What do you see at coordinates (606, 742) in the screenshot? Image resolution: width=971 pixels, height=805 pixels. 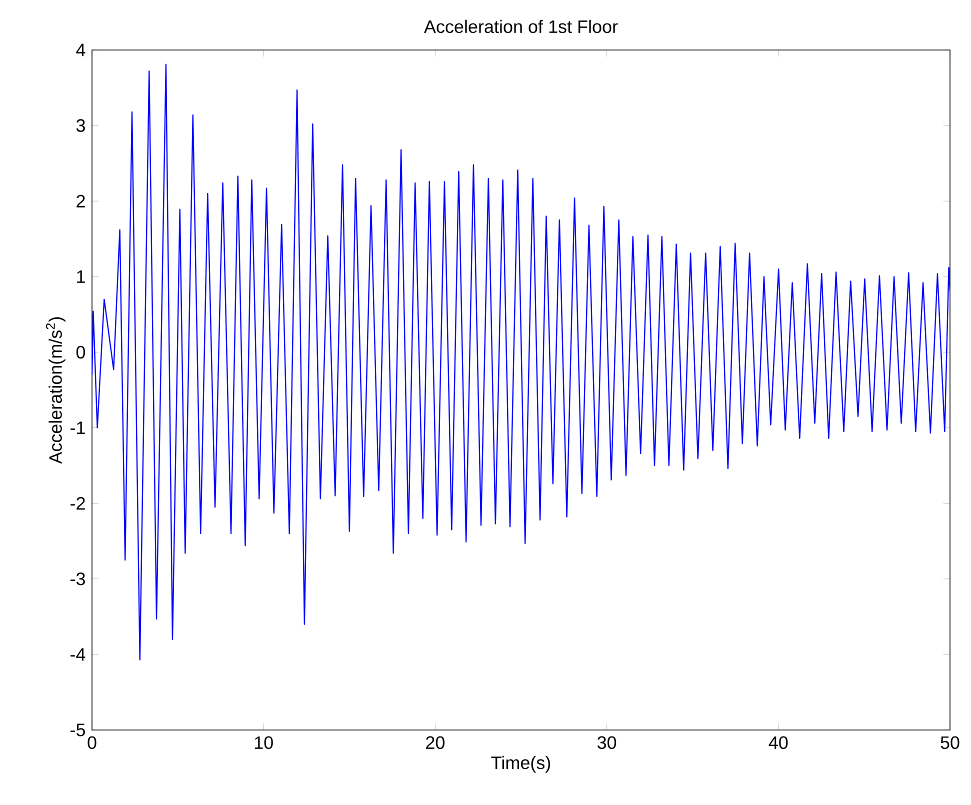 I see `x-tick-label: 30` at bounding box center [606, 742].